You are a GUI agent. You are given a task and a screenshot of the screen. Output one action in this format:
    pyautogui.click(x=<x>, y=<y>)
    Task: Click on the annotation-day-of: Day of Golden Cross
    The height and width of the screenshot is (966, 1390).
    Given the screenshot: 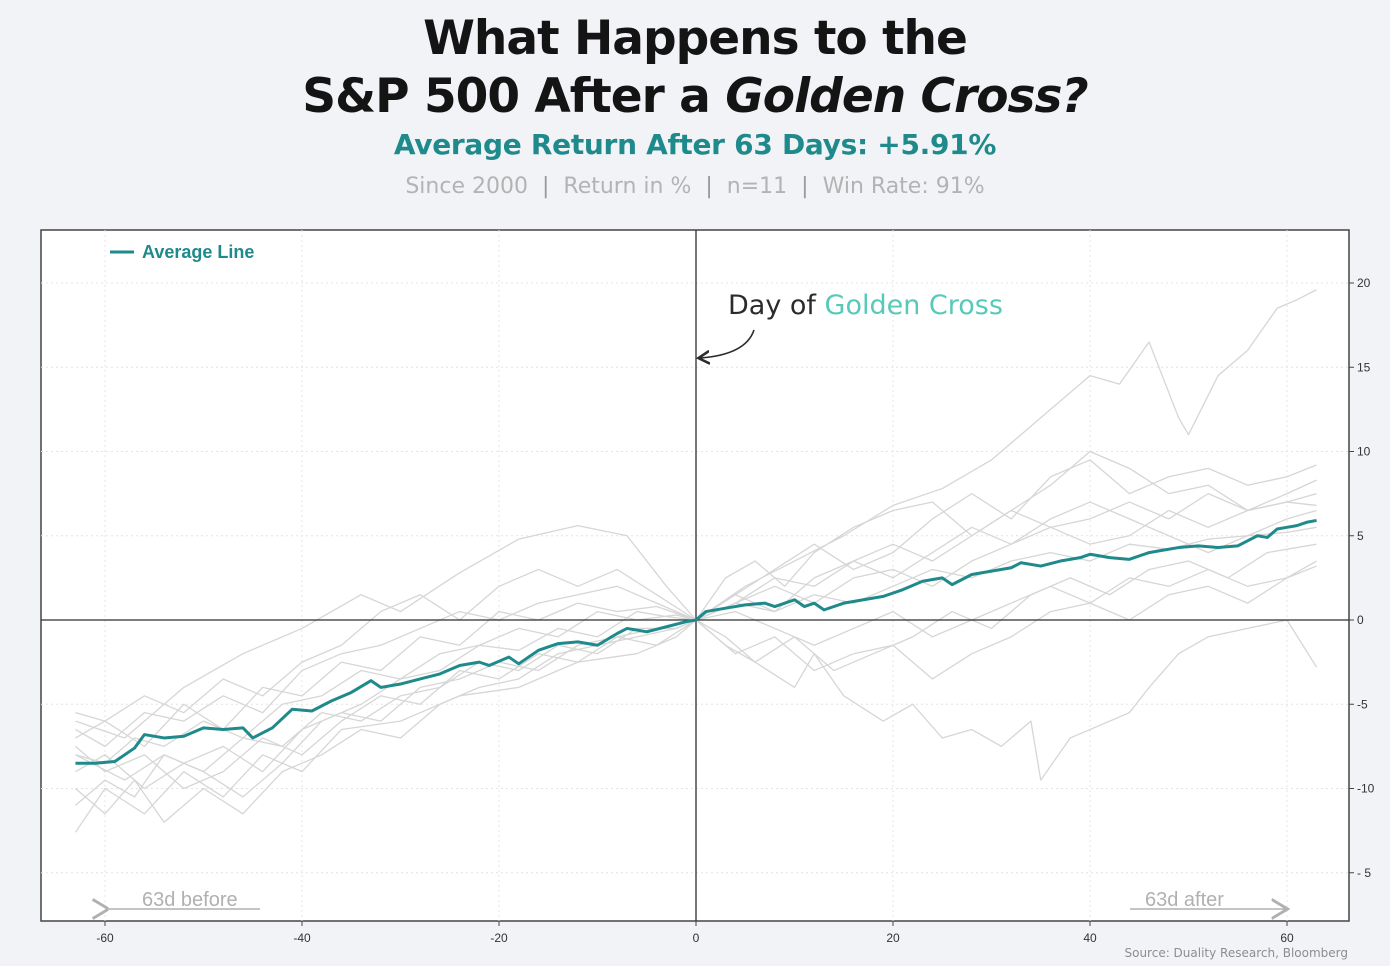 What is the action you would take?
    pyautogui.click(x=865, y=305)
    